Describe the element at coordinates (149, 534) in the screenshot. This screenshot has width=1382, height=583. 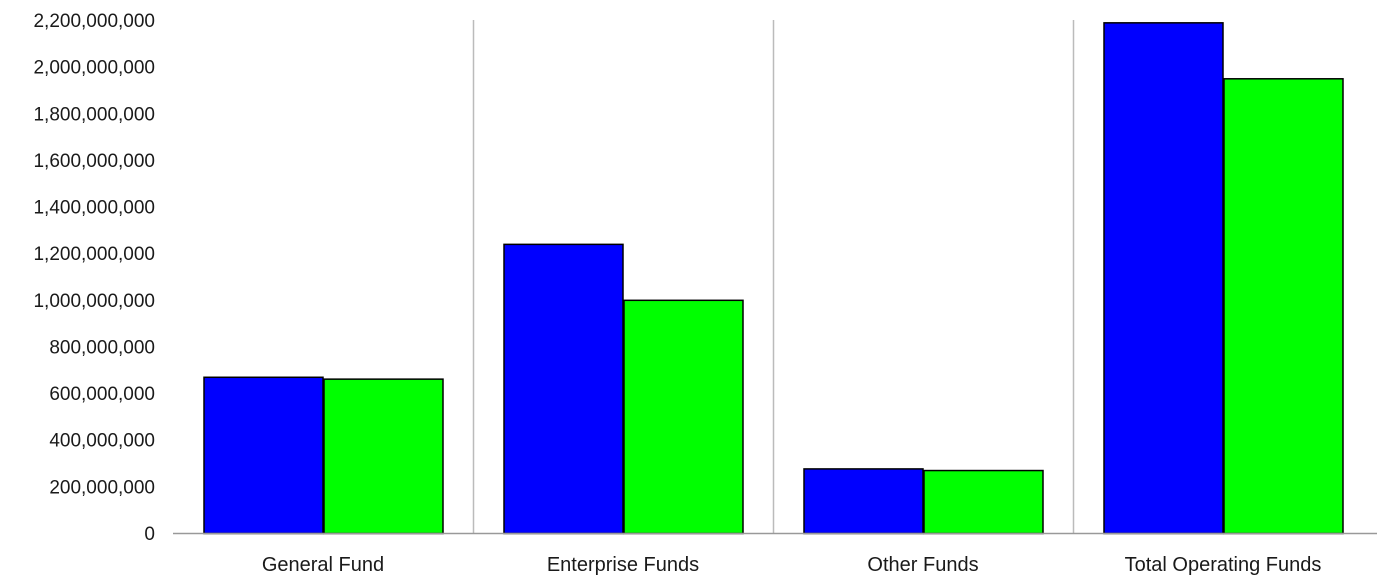
I see `y-tick-label: 0` at that location.